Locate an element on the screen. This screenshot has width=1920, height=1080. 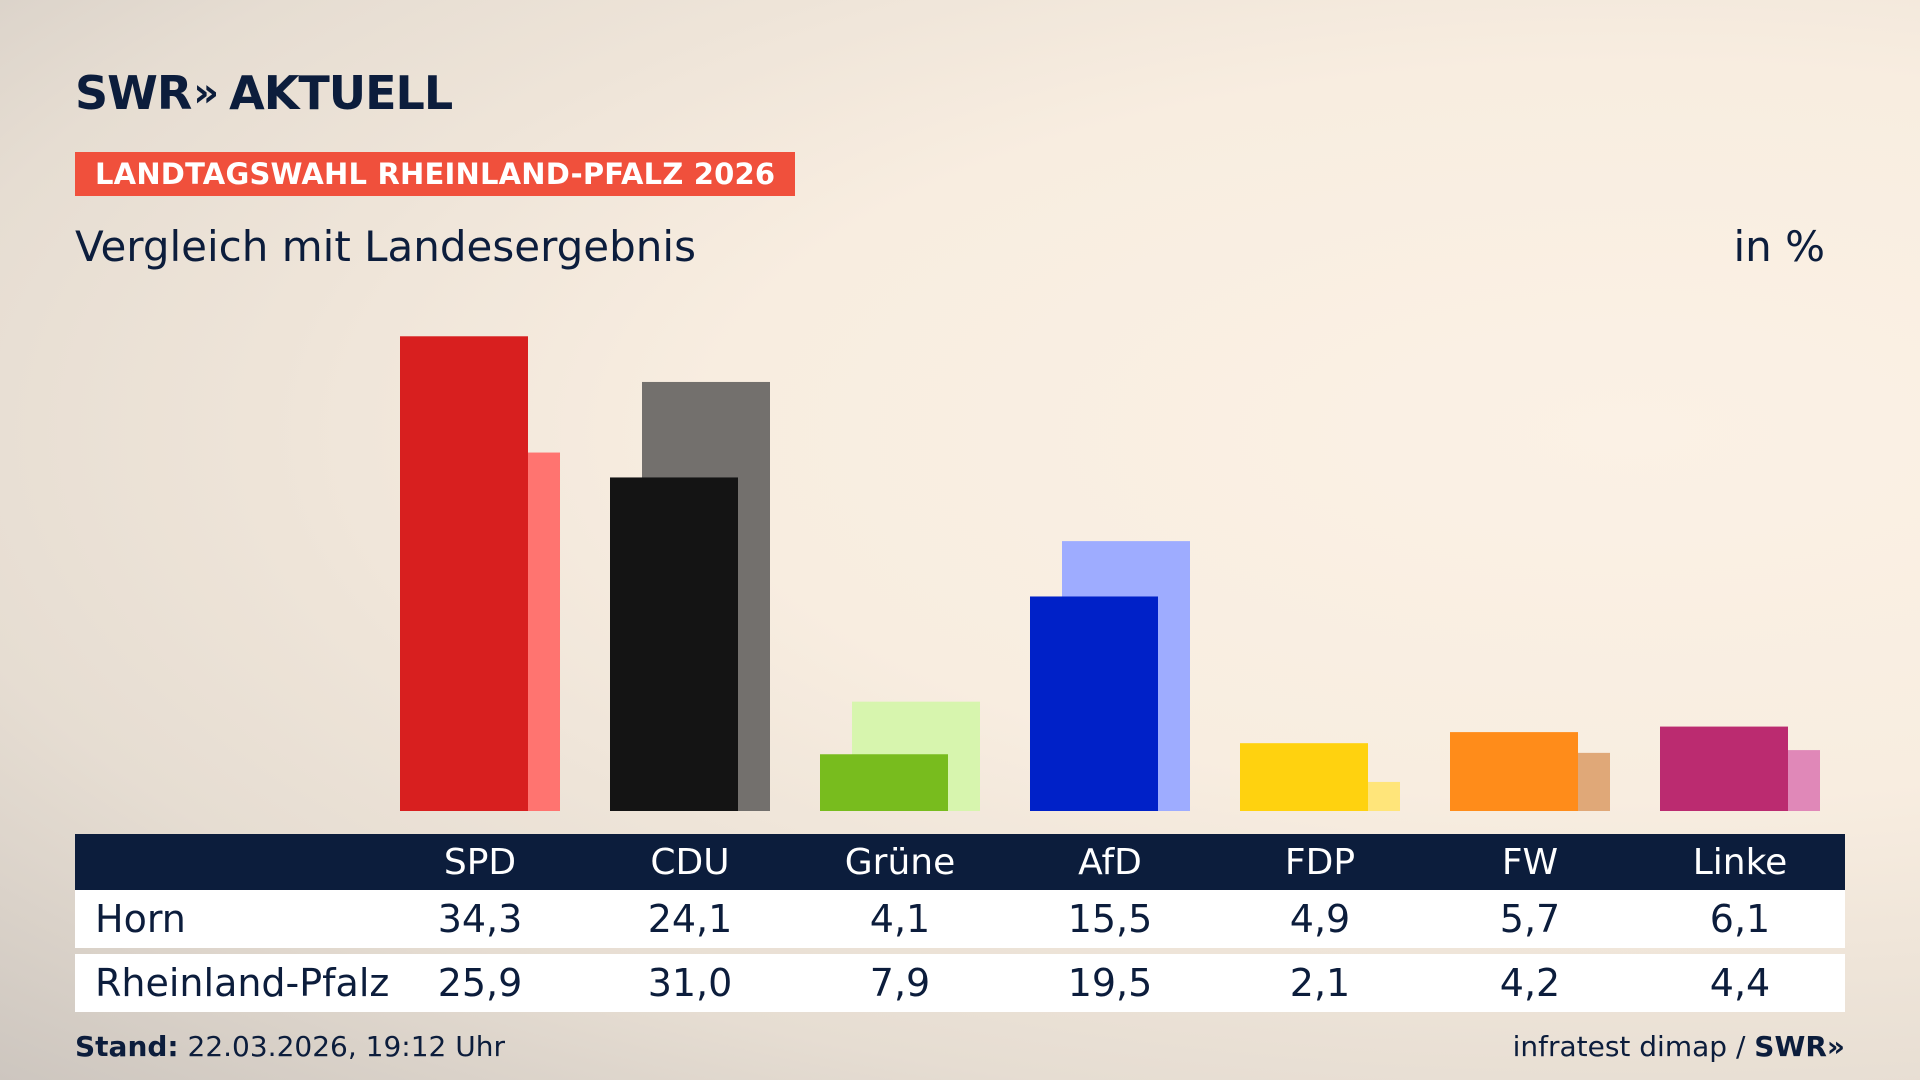
bar-horn-grüne is located at coordinates (884, 782).